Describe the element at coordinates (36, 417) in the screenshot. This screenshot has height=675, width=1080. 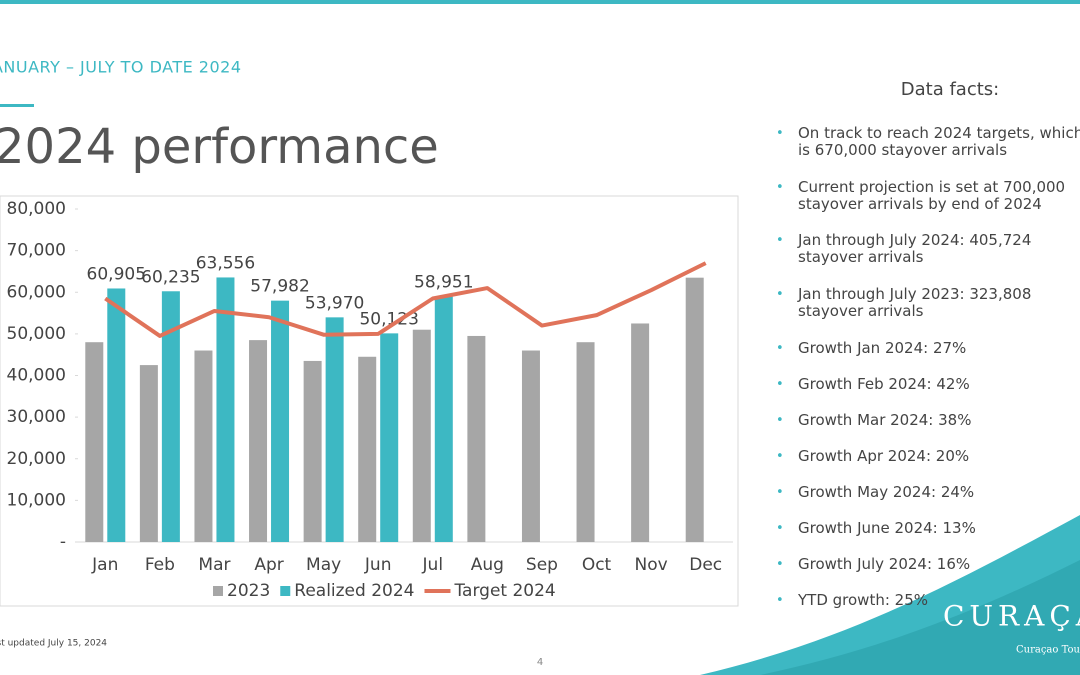
I see `y-tick-label: 30,000` at that location.